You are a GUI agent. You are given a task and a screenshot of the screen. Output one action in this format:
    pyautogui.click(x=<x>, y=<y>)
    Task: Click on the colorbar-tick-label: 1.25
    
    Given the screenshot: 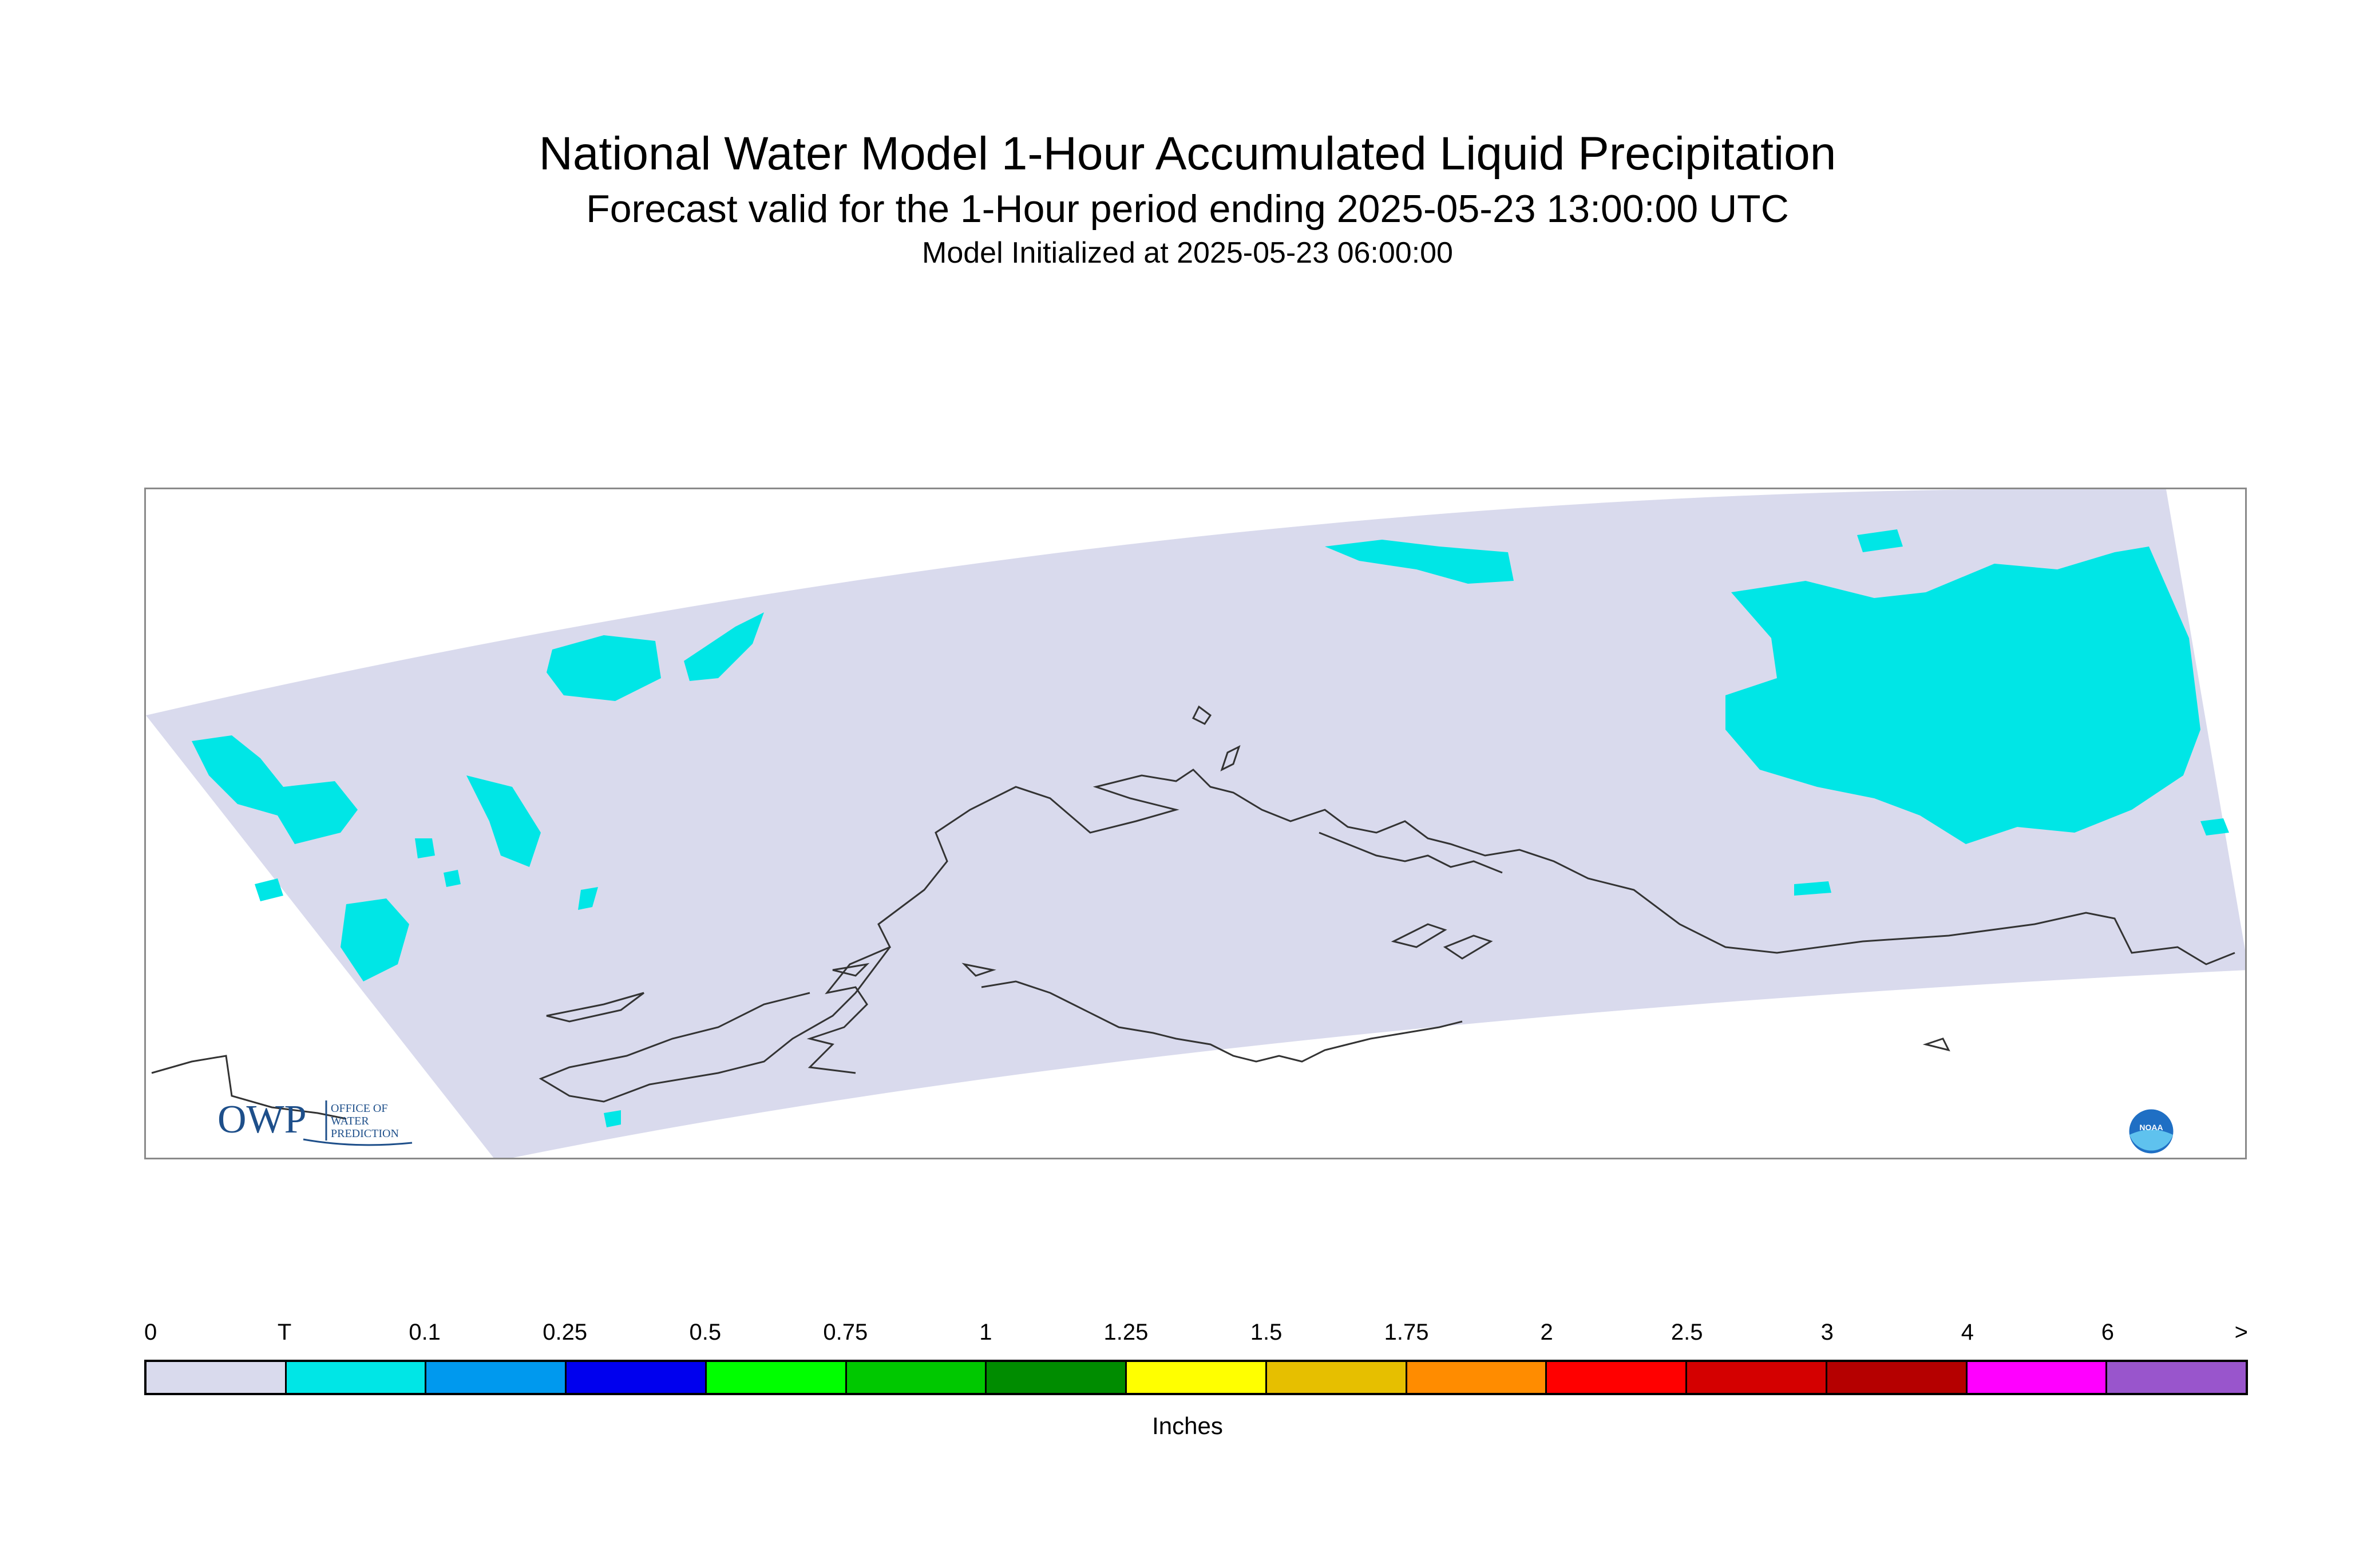 What is the action you would take?
    pyautogui.click(x=1126, y=1332)
    